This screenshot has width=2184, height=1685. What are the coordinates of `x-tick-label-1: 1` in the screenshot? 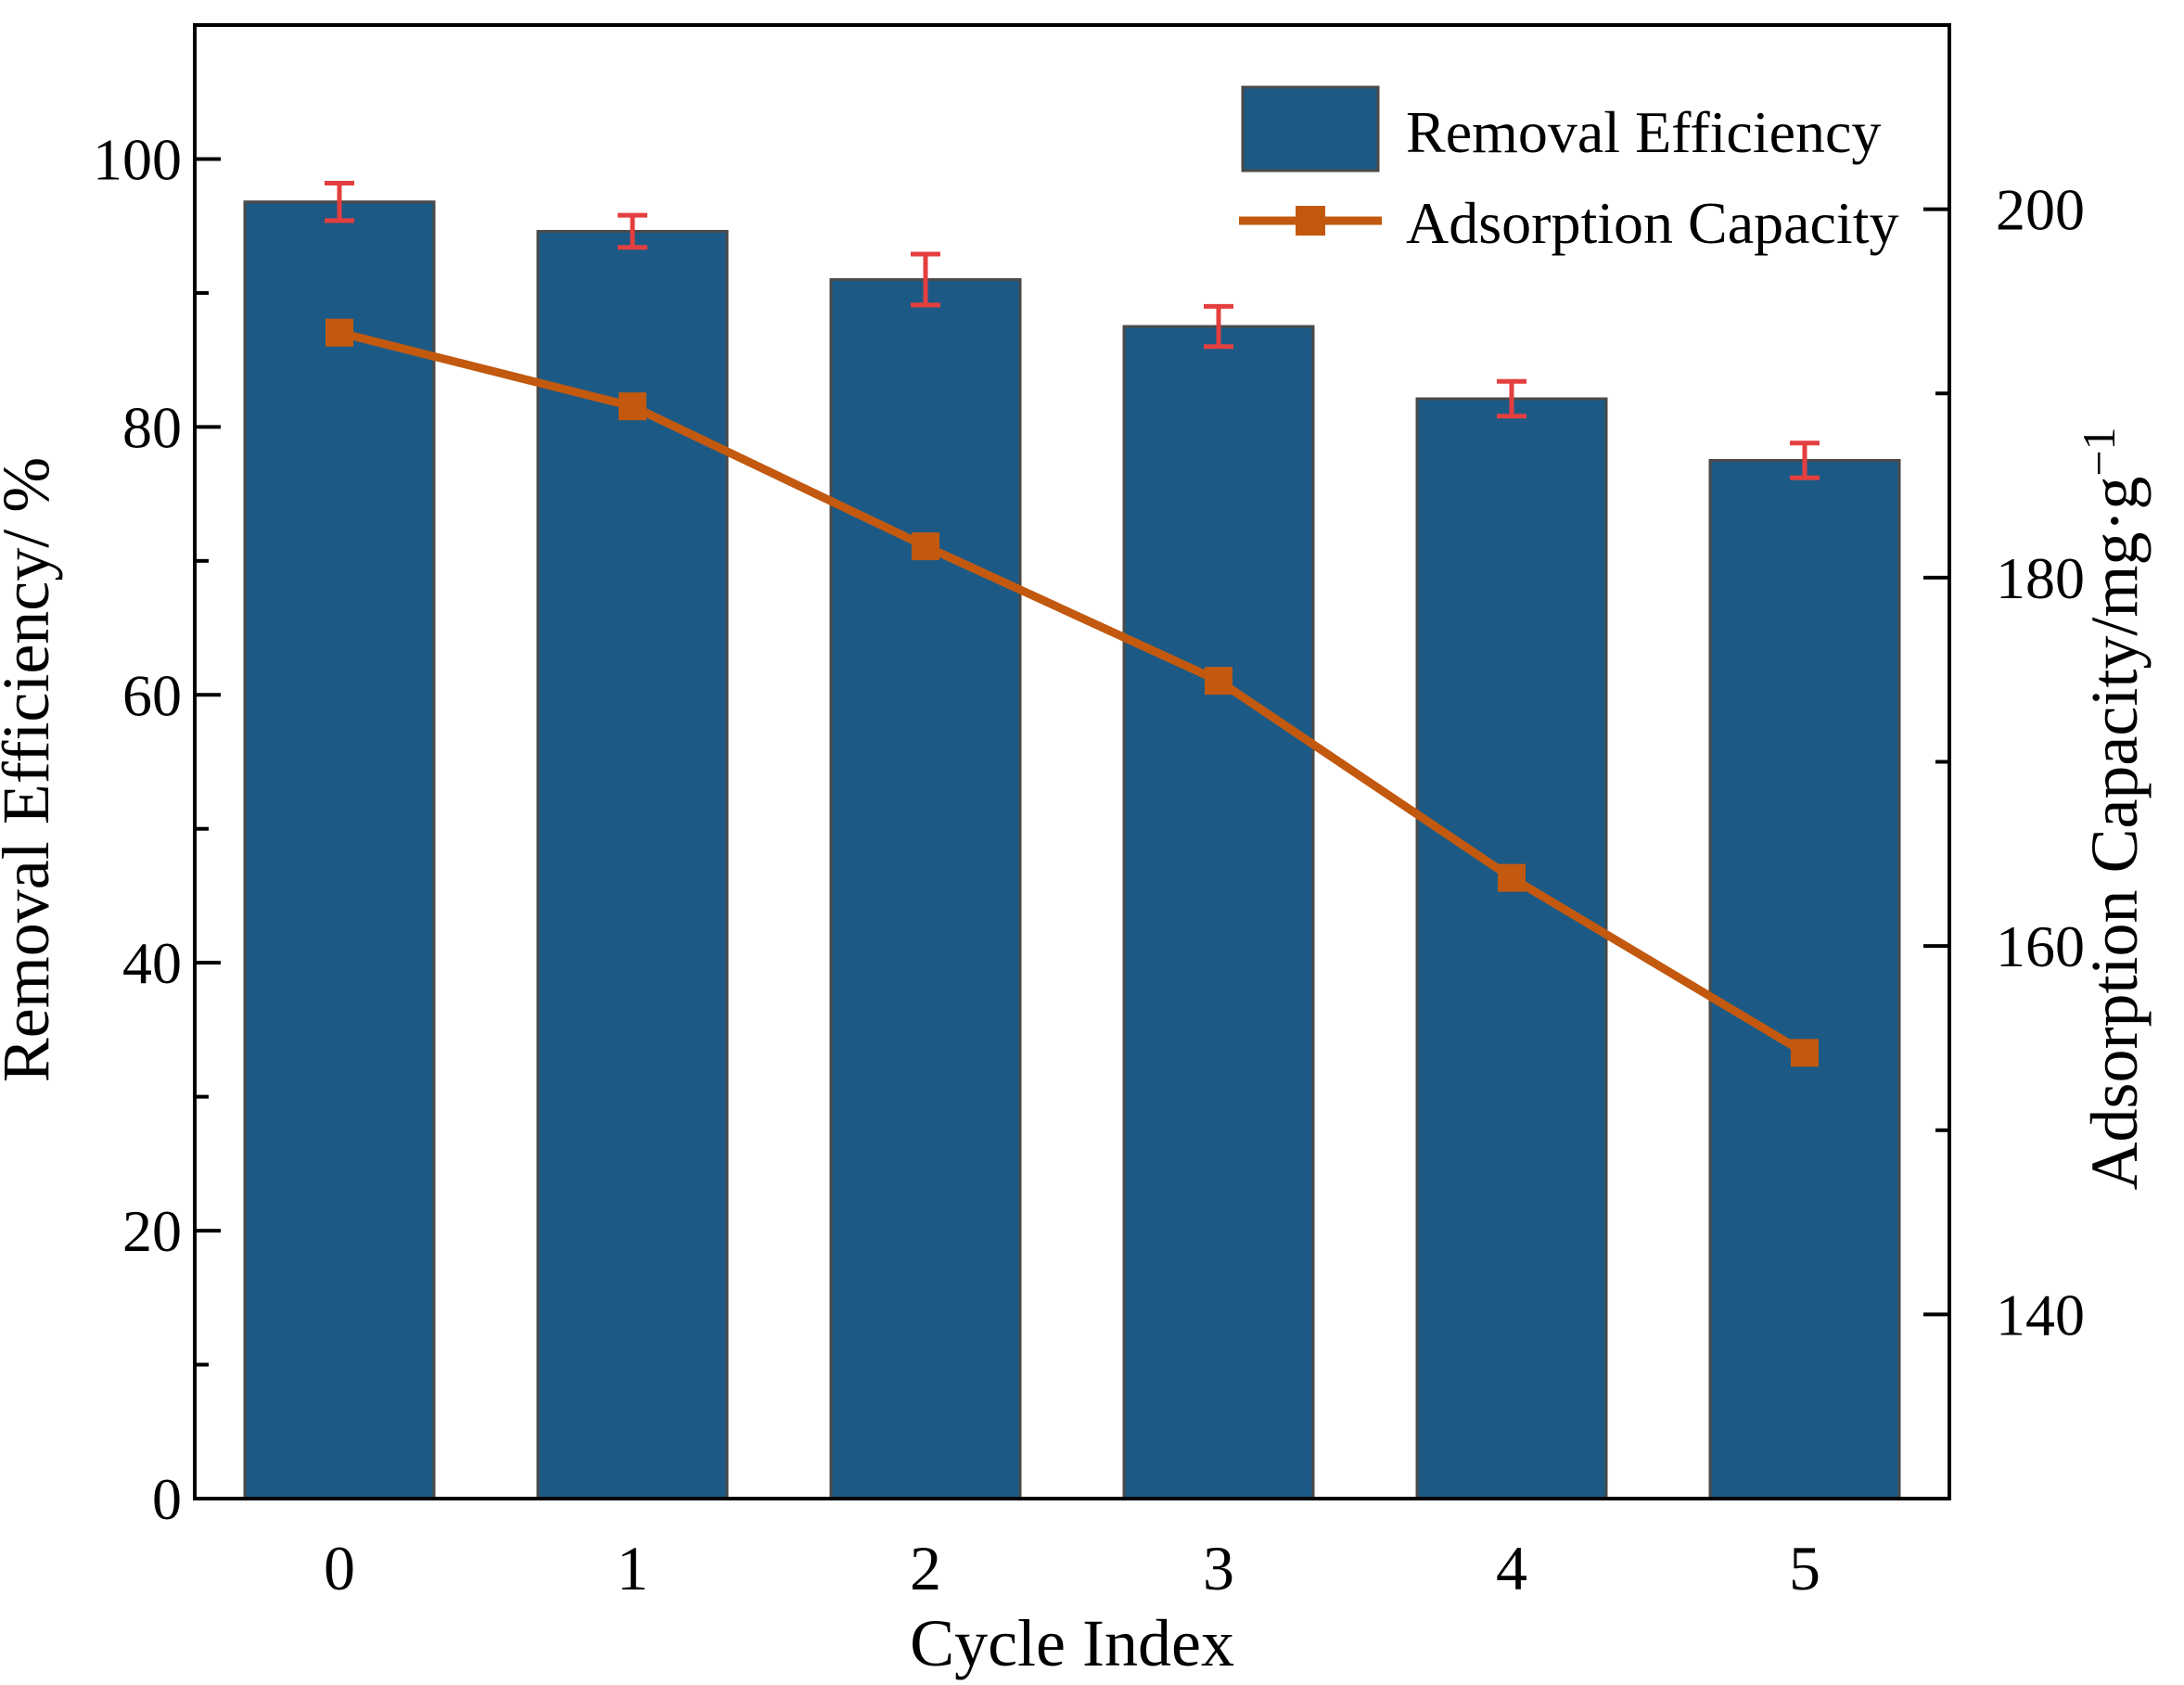 It's located at (632, 1568).